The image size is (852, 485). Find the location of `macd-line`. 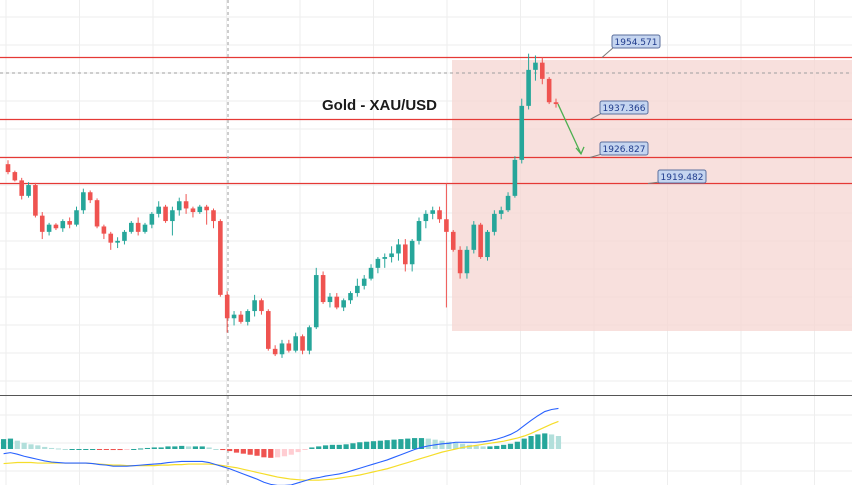

macd-line is located at coordinates (281, 446).